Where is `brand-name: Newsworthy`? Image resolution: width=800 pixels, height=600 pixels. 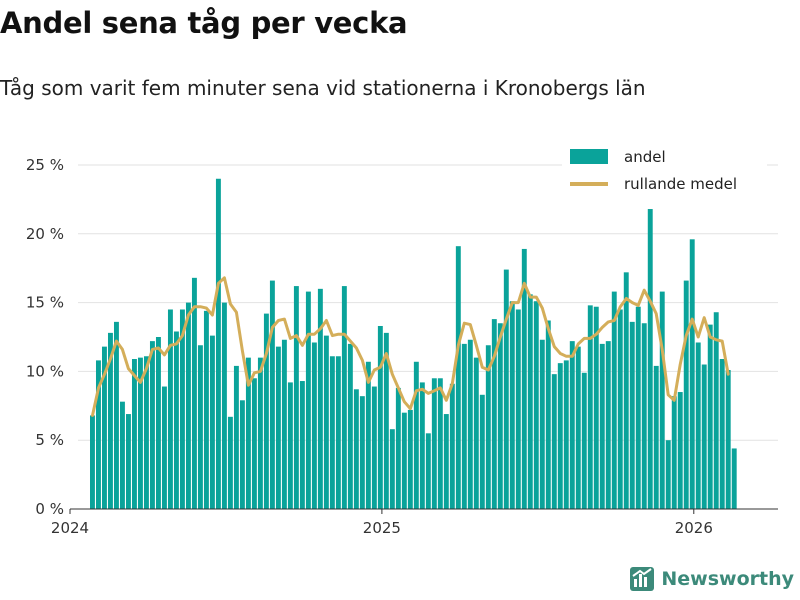
brand-name: Newsworthy is located at coordinates (727, 579).